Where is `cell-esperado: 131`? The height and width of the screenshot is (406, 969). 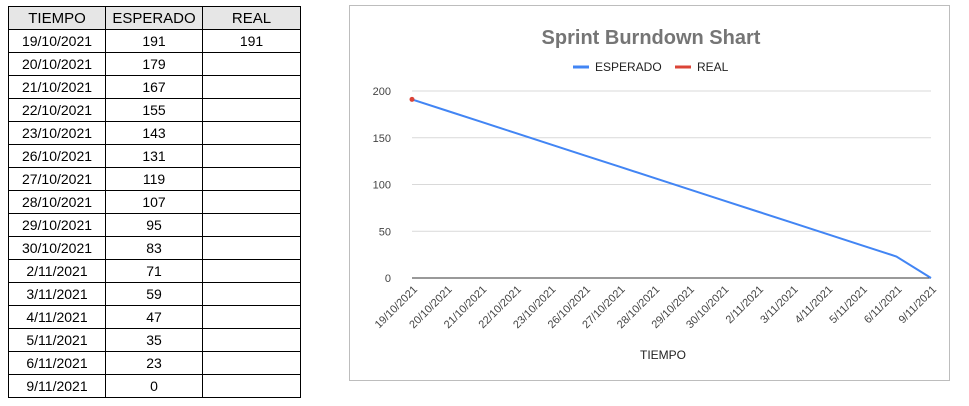 cell-esperado: 131 is located at coordinates (154, 156).